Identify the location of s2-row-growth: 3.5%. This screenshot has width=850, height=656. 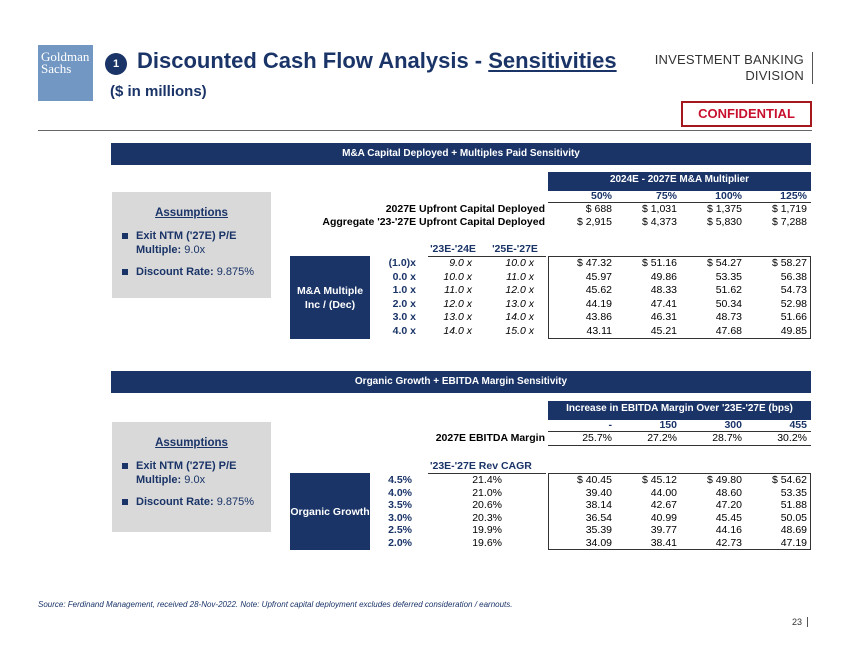
(400, 505).